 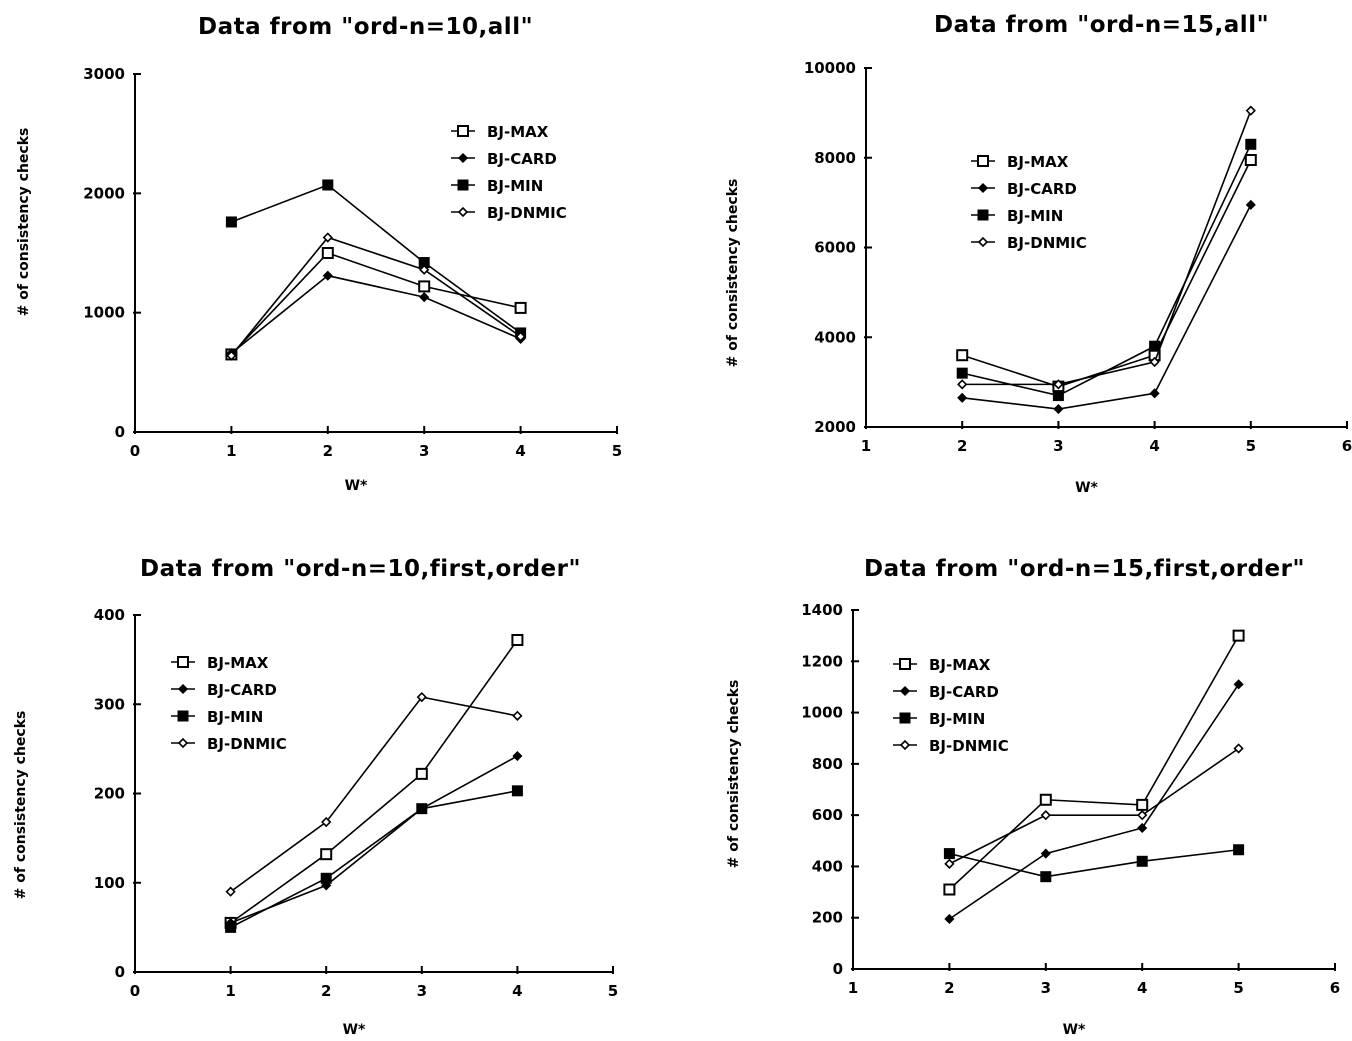 What do you see at coordinates (1251, 446) in the screenshot?
I see `x-tick-label: 5` at bounding box center [1251, 446].